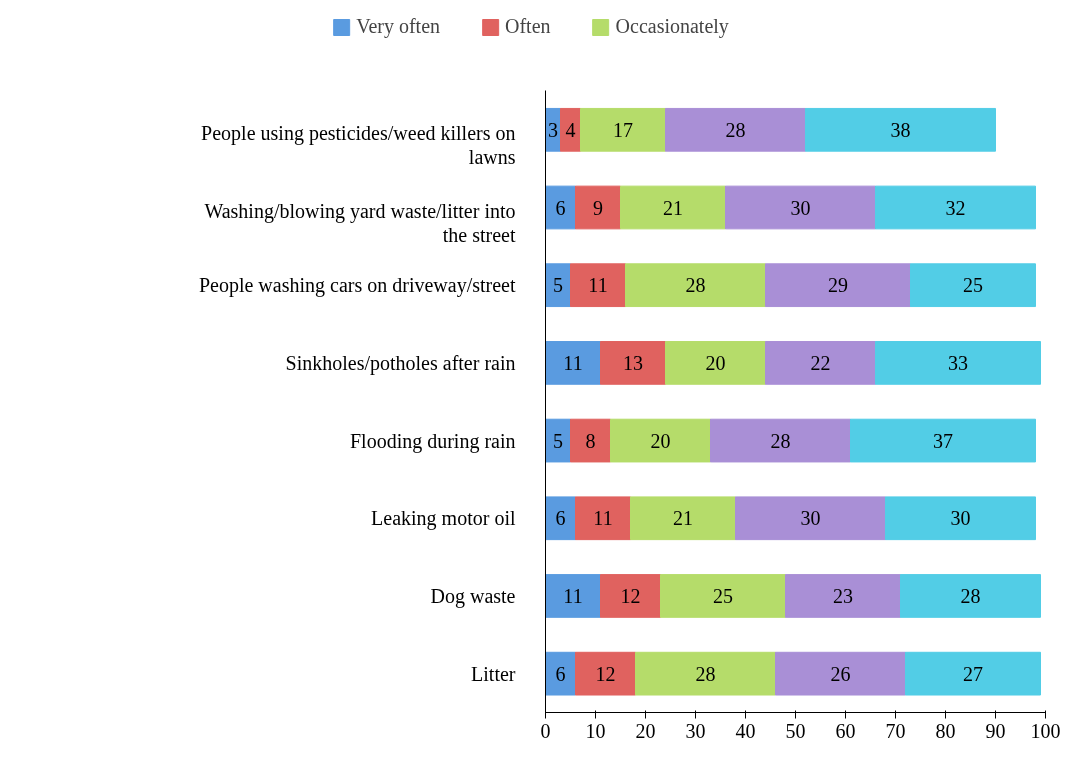 The width and height of the screenshot is (1070, 757). I want to click on data-label: 17, so click(623, 129).